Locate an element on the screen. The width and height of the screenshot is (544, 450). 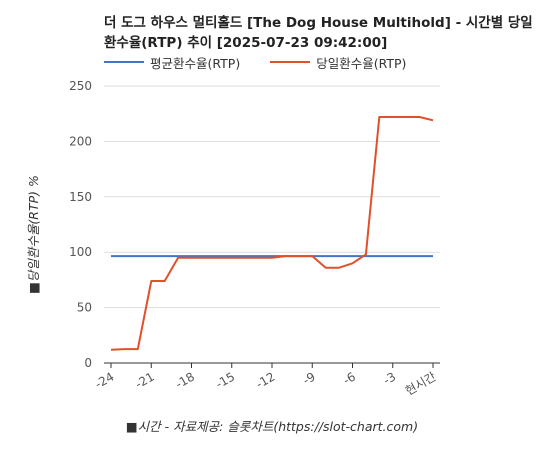
legend-item-daily: 당일환수율(RTP) is located at coordinates (338, 62).